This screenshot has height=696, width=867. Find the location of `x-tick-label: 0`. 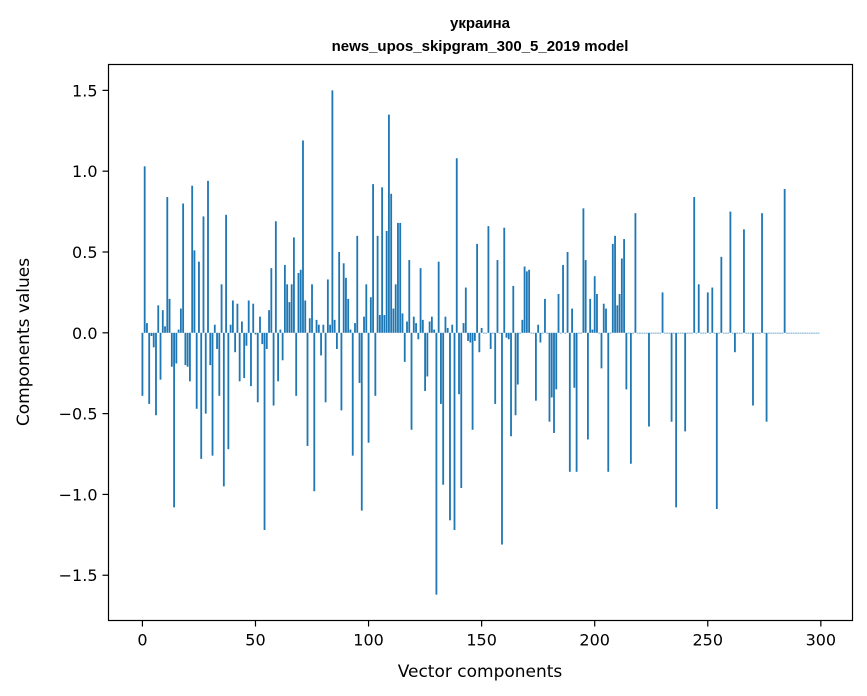

x-tick-label: 0 is located at coordinates (142, 640).